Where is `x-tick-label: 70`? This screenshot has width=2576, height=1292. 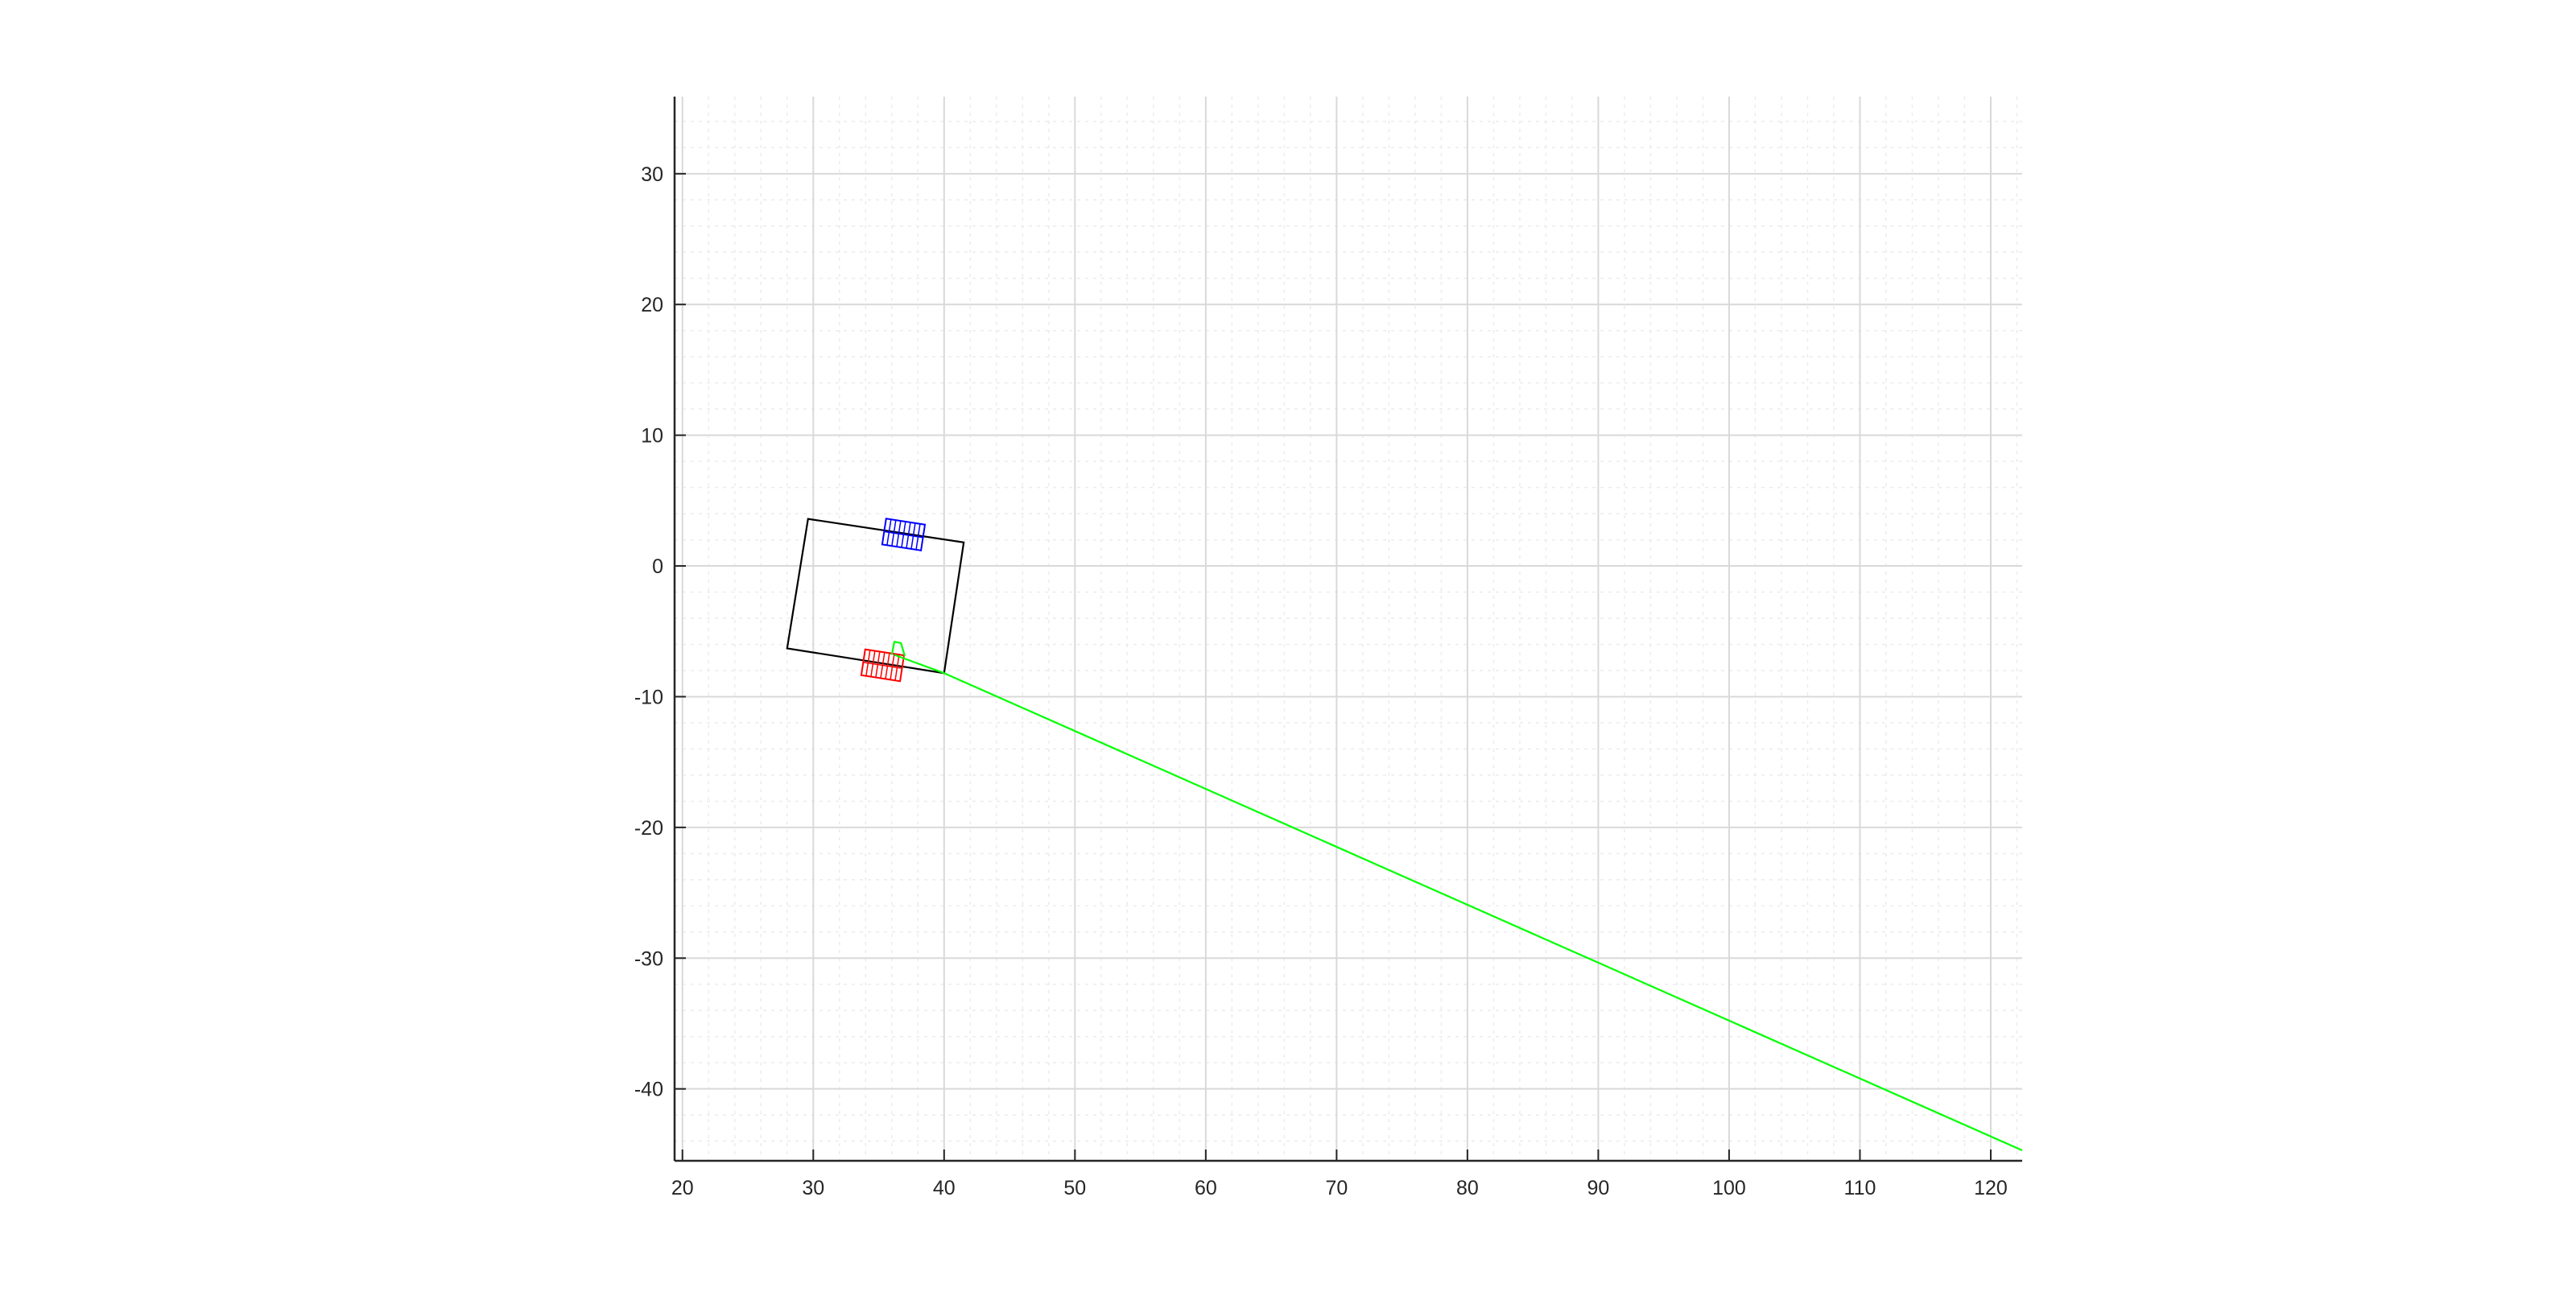 x-tick-label: 70 is located at coordinates (1336, 1188).